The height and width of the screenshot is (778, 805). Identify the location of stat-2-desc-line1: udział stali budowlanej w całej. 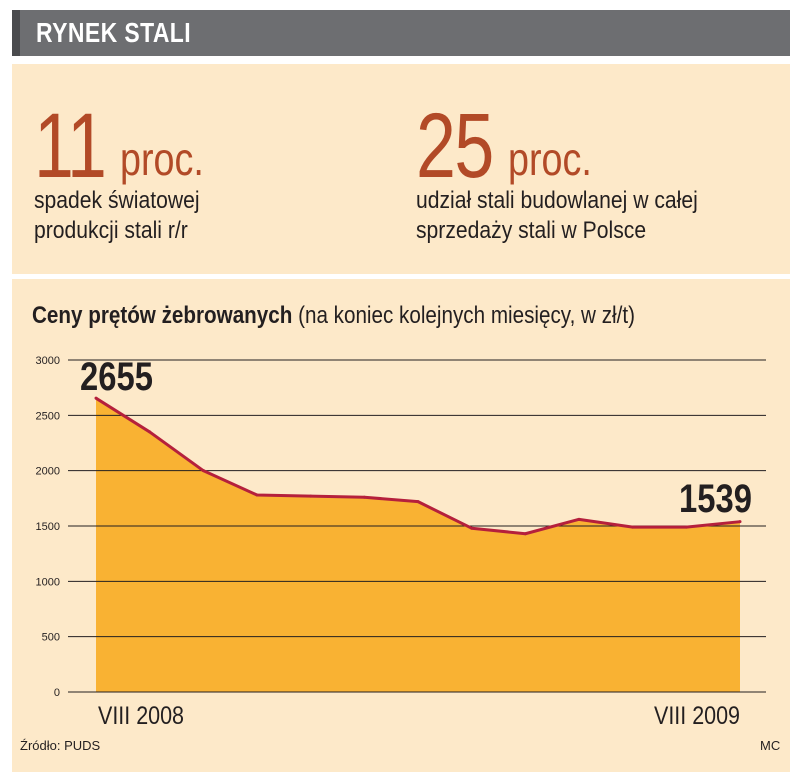
(557, 200).